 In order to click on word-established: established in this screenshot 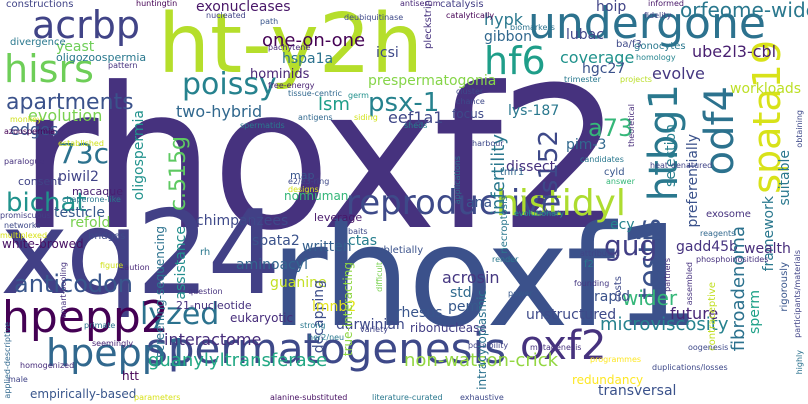, I will do `click(81, 143)`.